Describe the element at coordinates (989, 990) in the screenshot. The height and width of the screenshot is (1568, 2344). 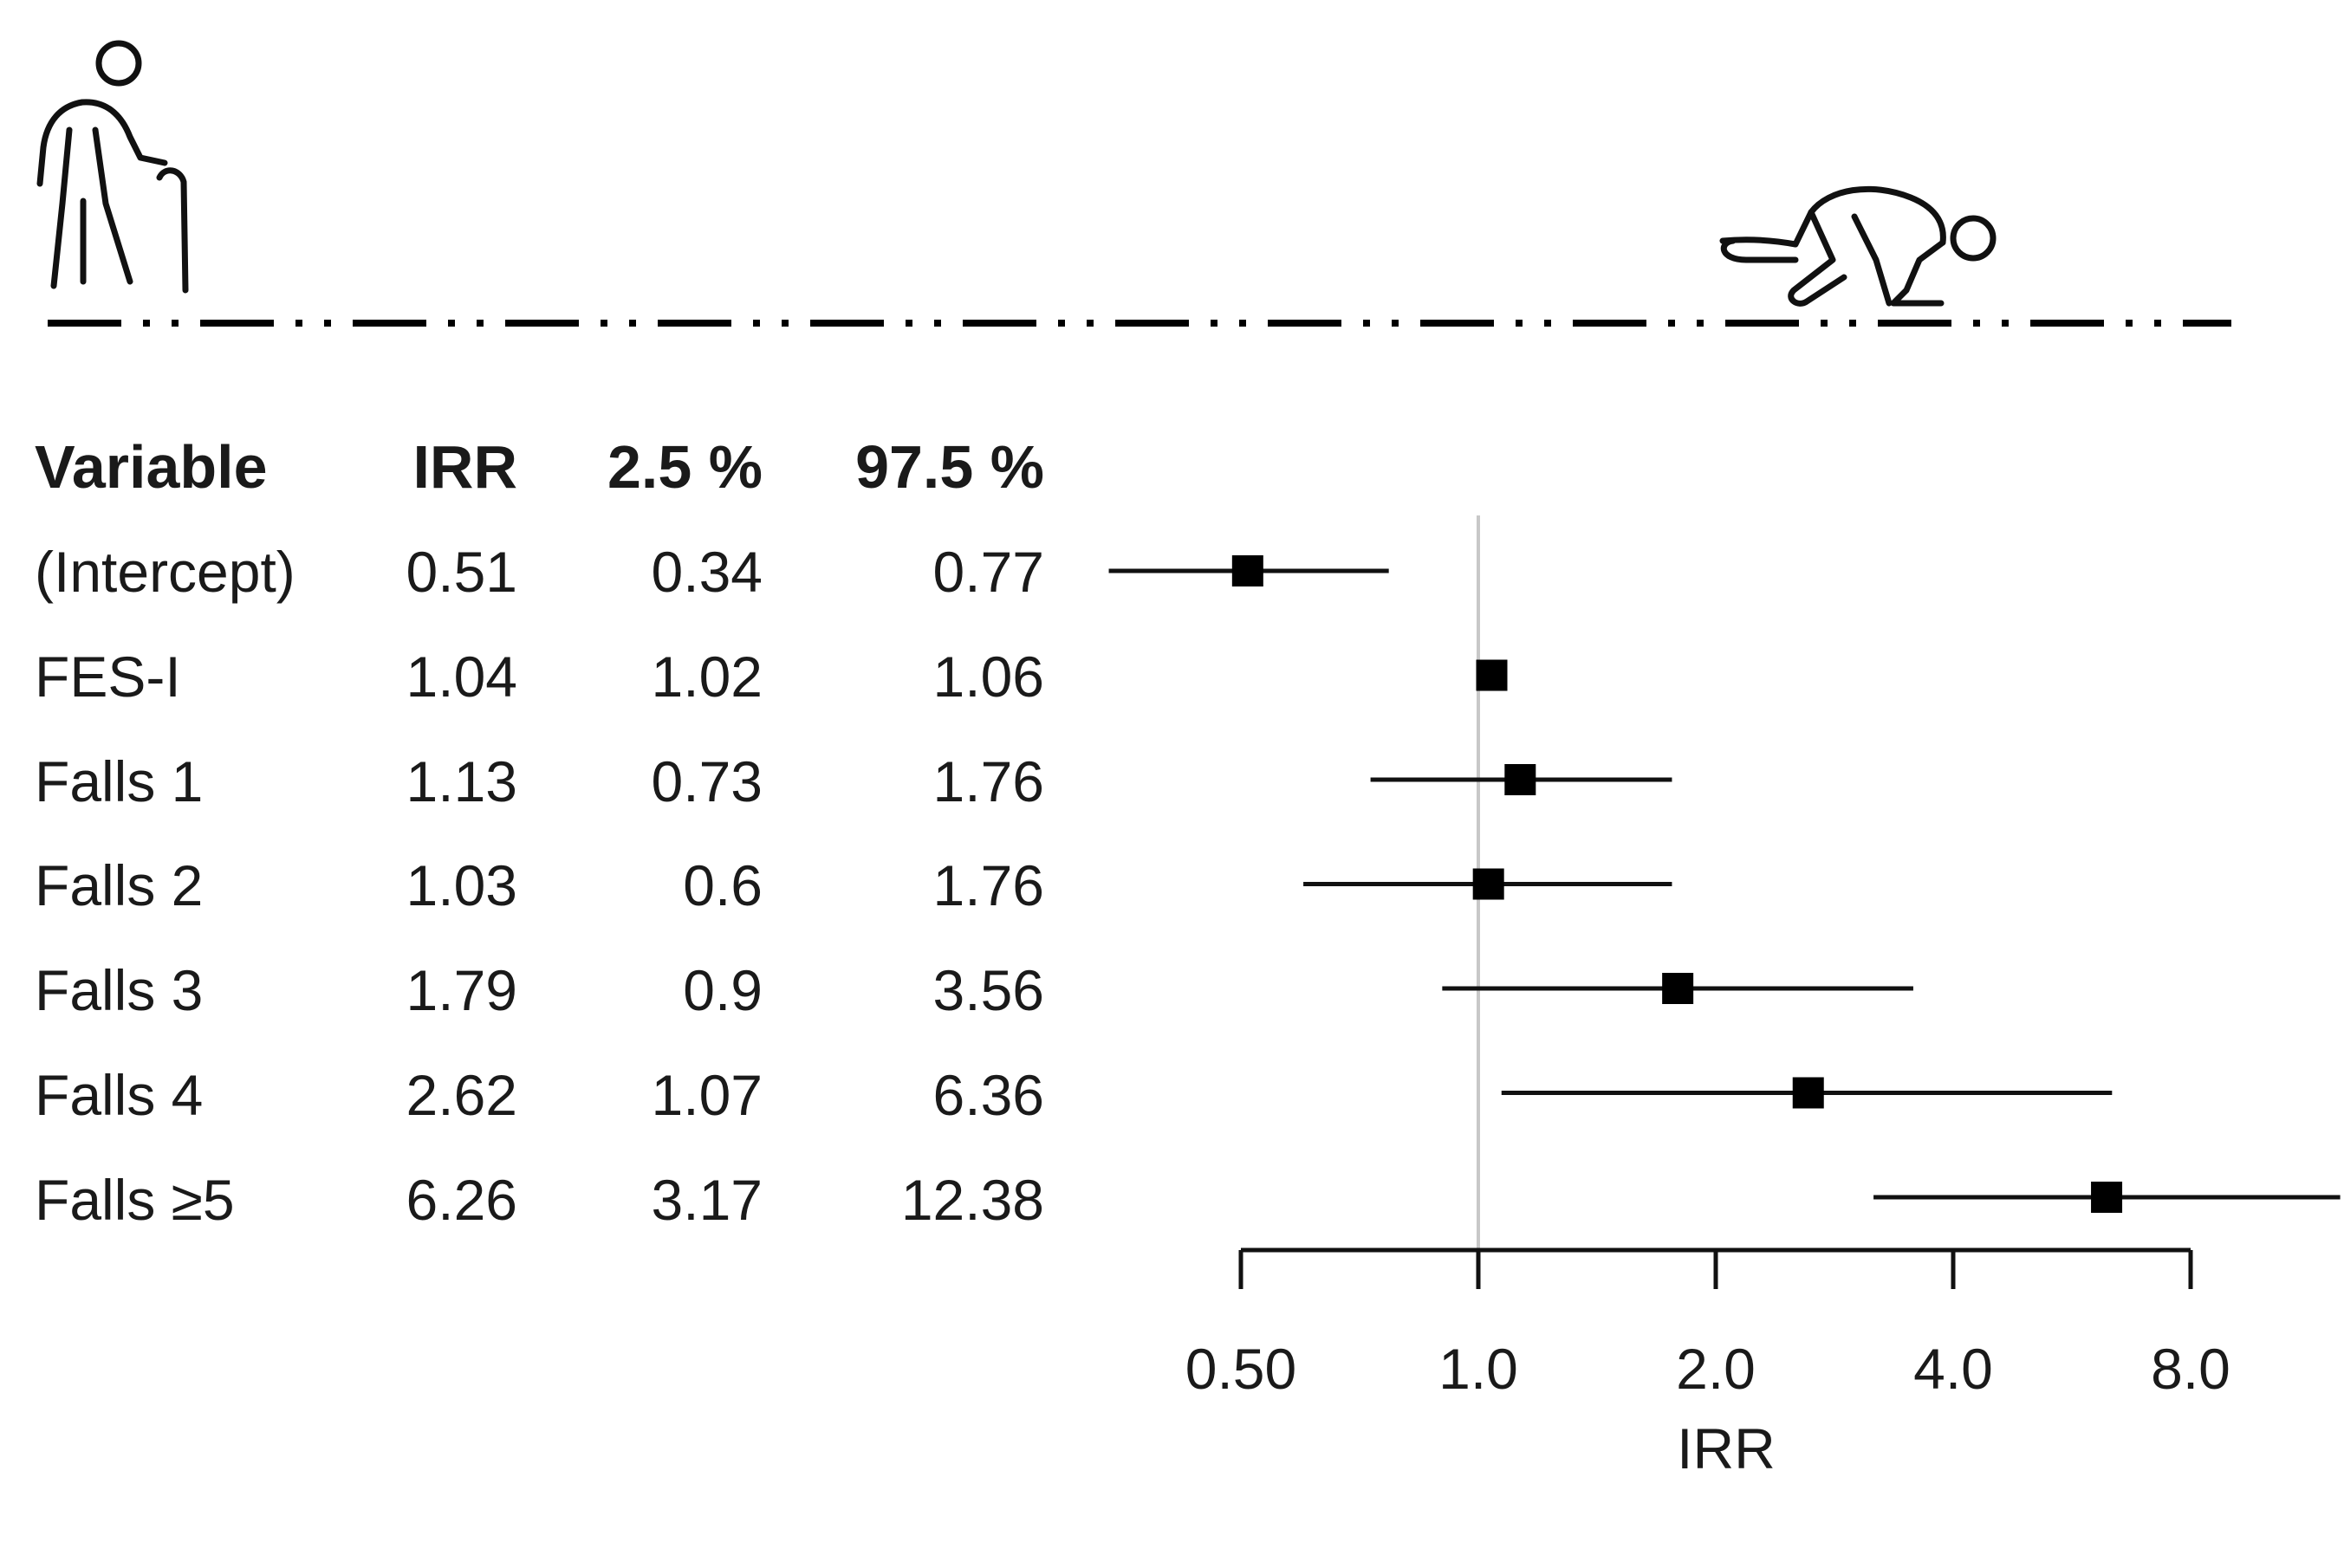
I see `cell-upper-ci: 3.56` at that location.